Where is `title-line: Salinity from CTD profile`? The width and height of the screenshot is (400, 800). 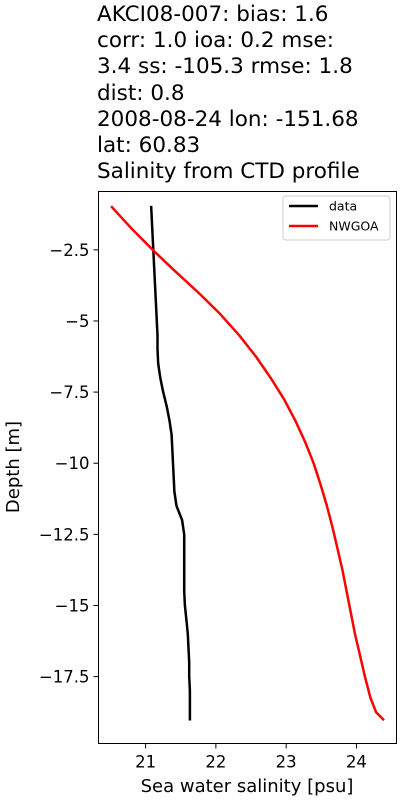
title-line: Salinity from CTD profile is located at coordinates (228, 172).